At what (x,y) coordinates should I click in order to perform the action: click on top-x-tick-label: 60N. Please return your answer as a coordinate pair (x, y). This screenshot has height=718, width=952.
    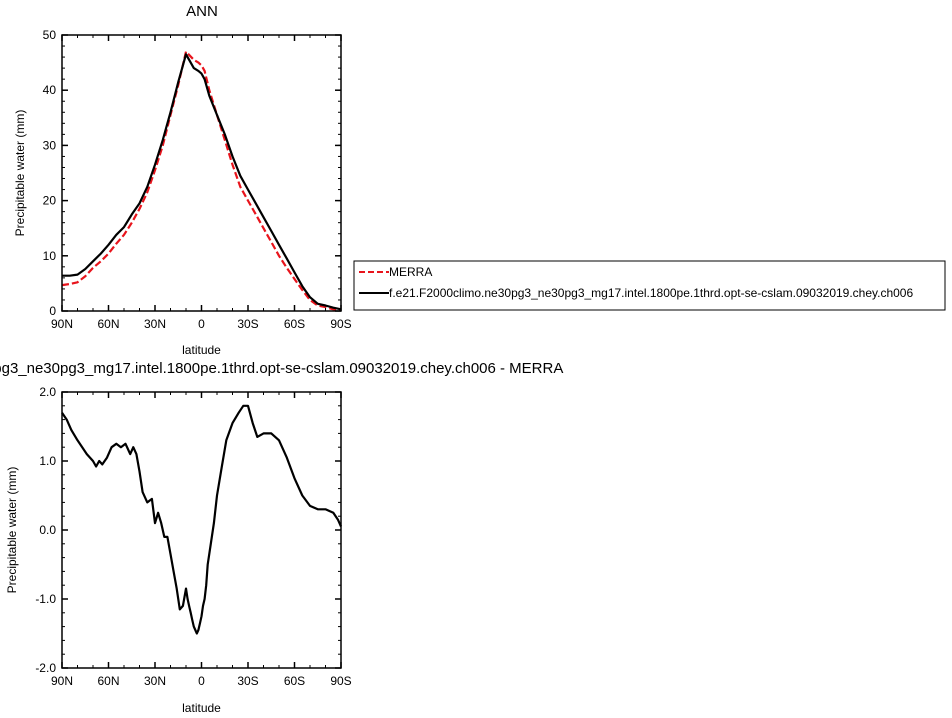
    Looking at the image, I should click on (108, 324).